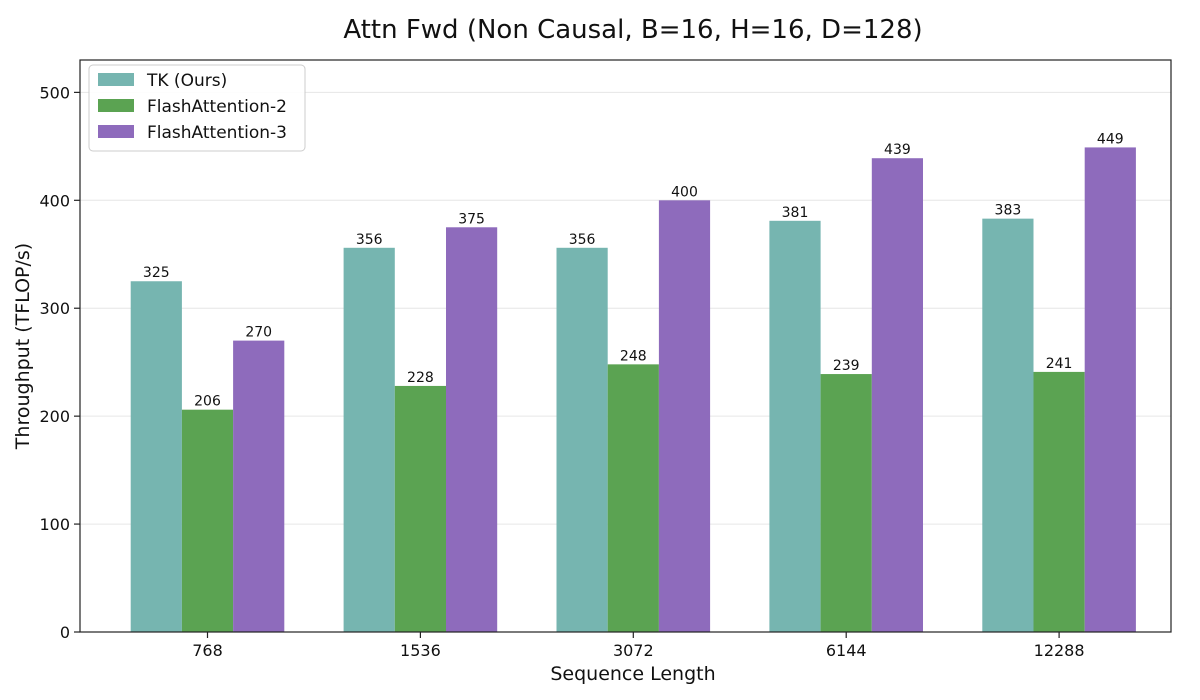 This screenshot has height=700, width=1200. I want to click on data-label: 400, so click(684, 192).